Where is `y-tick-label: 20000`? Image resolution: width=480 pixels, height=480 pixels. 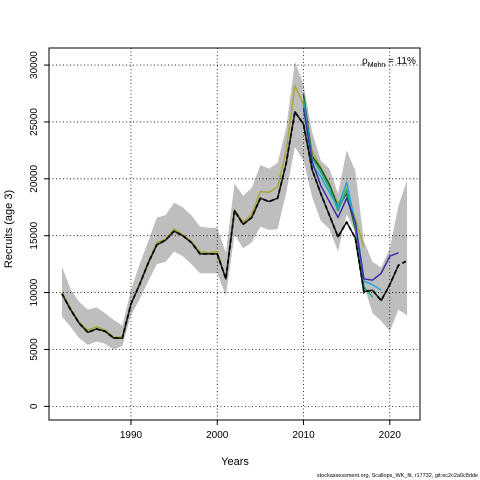
y-tick-label: 20000 is located at coordinates (34, 178).